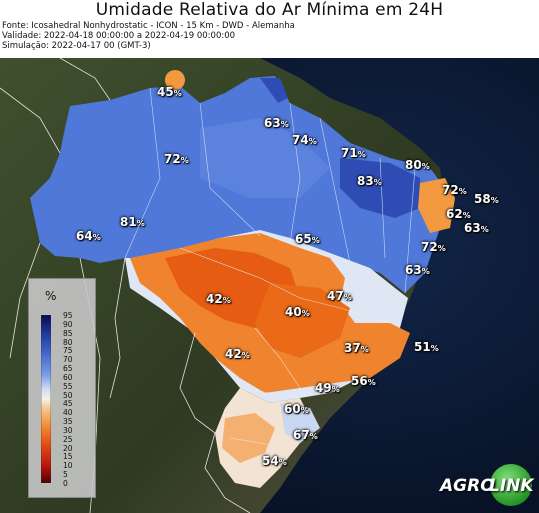  Describe the element at coordinates (297, 312) in the screenshot. I see `value-label-goias: 40%` at that location.